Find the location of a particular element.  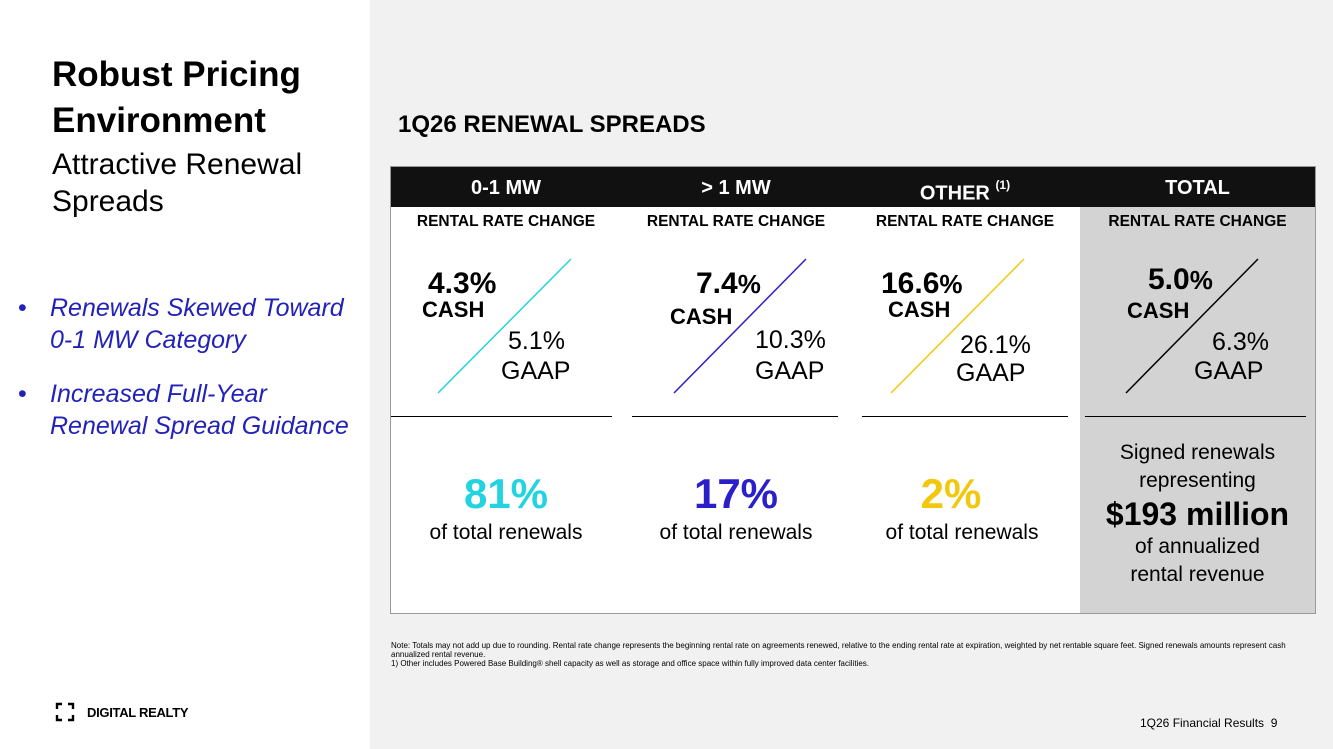

total-column-background is located at coordinates (1197, 410).